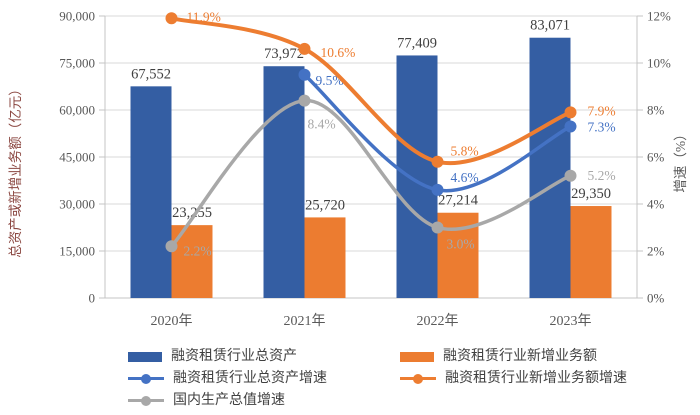 Image resolution: width=700 pixels, height=415 pixels. I want to click on right-axis-tick-label: 4%, so click(656, 204).